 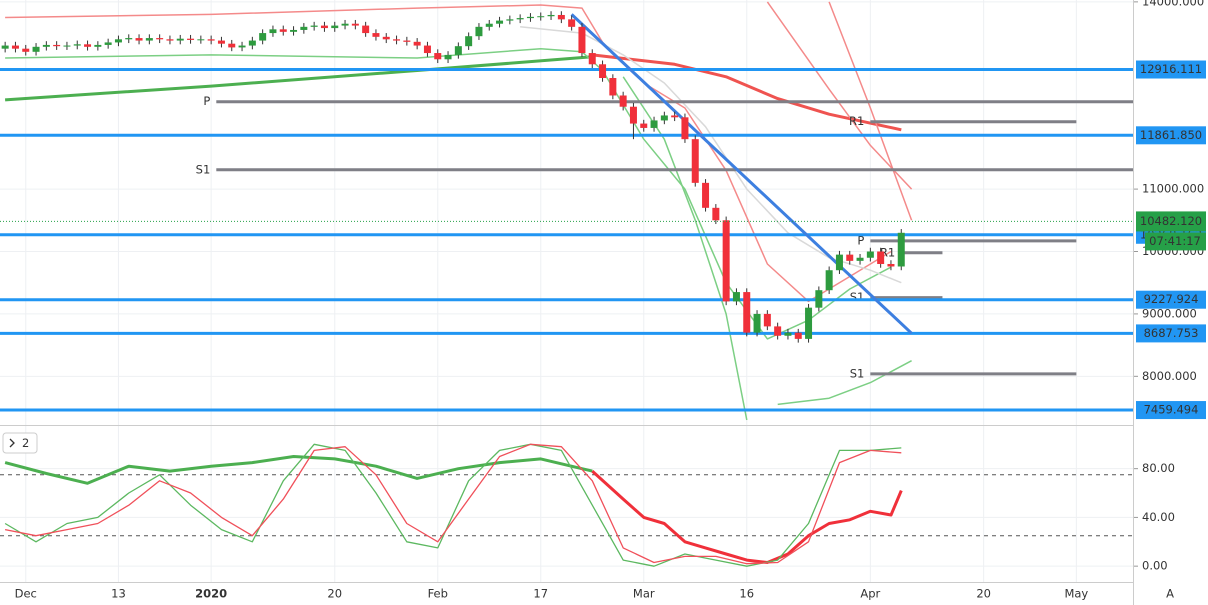 I want to click on countdown-box, so click(x=1175, y=241).